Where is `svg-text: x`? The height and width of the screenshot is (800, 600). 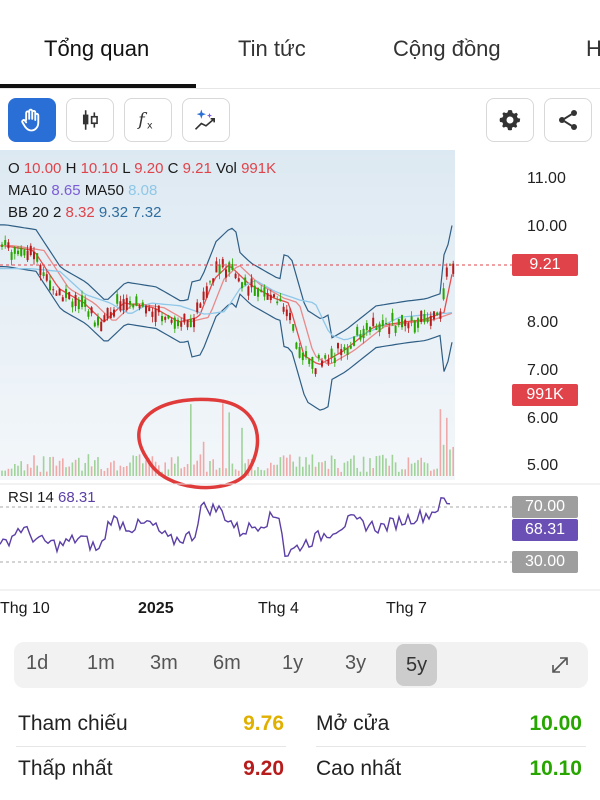
svg-text: x is located at coordinates (150, 126).